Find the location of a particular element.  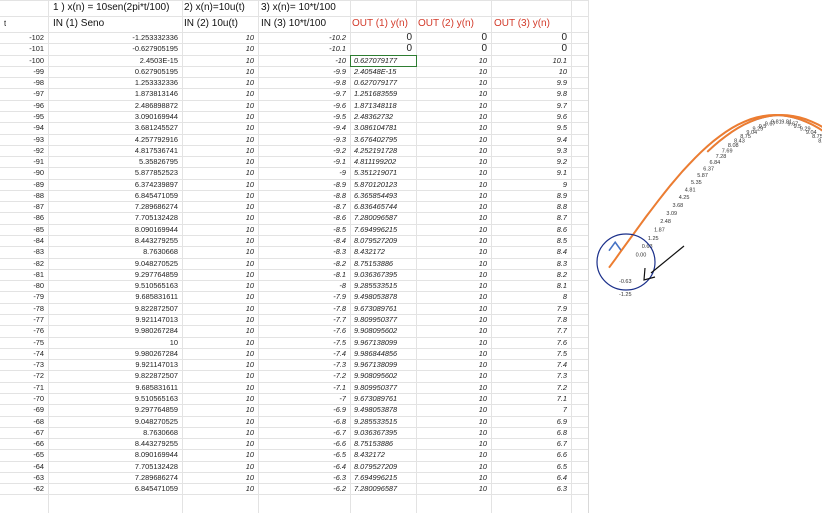

cell-o3: 10.1 is located at coordinates (559, 60).